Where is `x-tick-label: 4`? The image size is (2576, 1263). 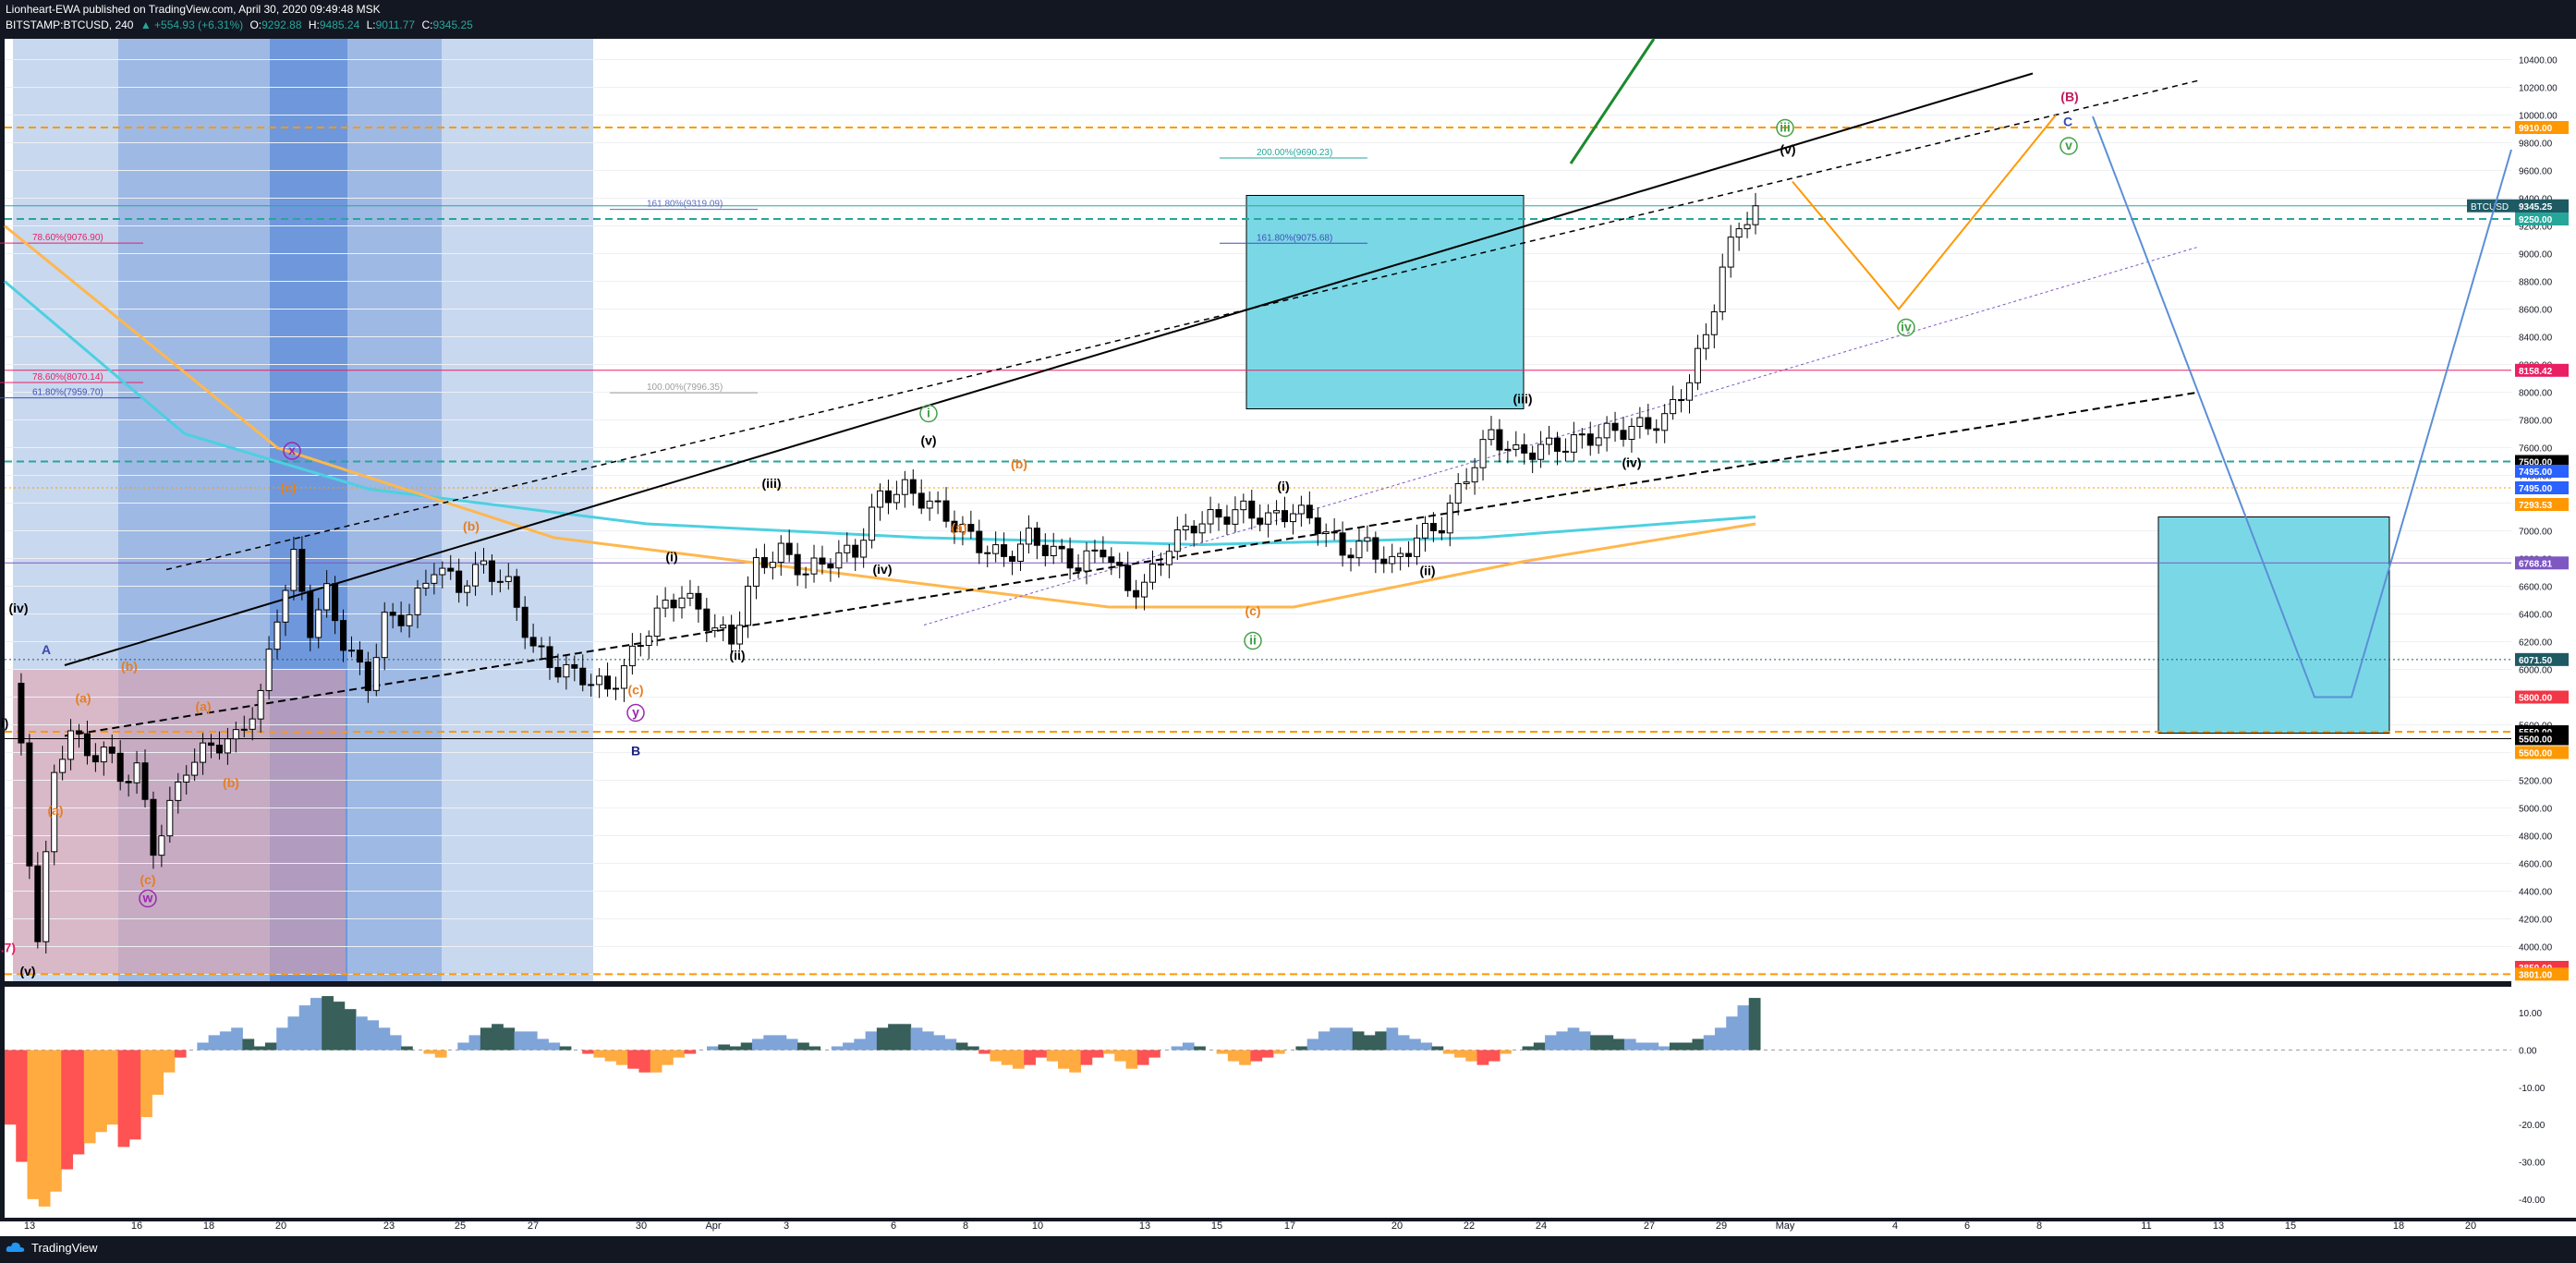 x-tick-label: 4 is located at coordinates (1895, 1226).